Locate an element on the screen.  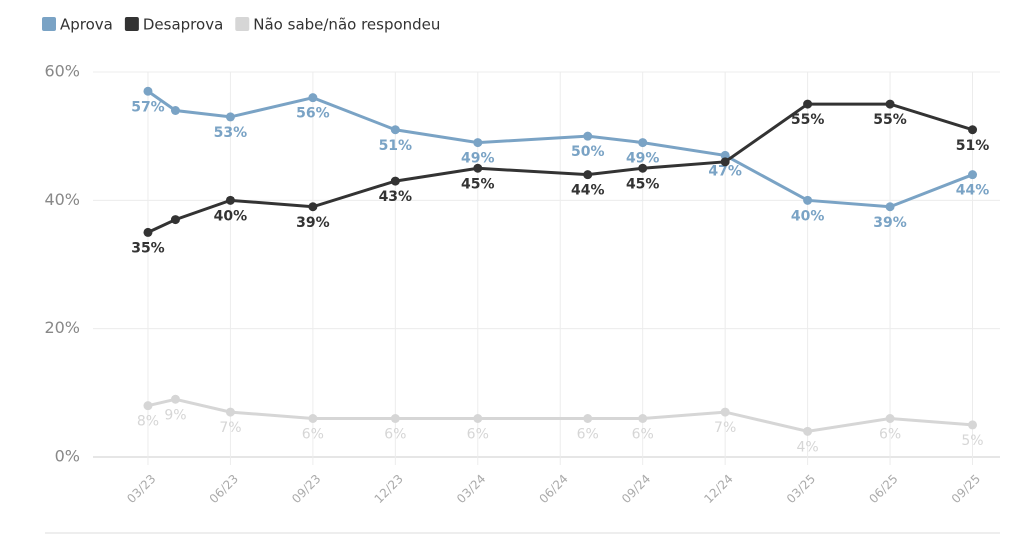
data-label: 43% is located at coordinates (396, 197).